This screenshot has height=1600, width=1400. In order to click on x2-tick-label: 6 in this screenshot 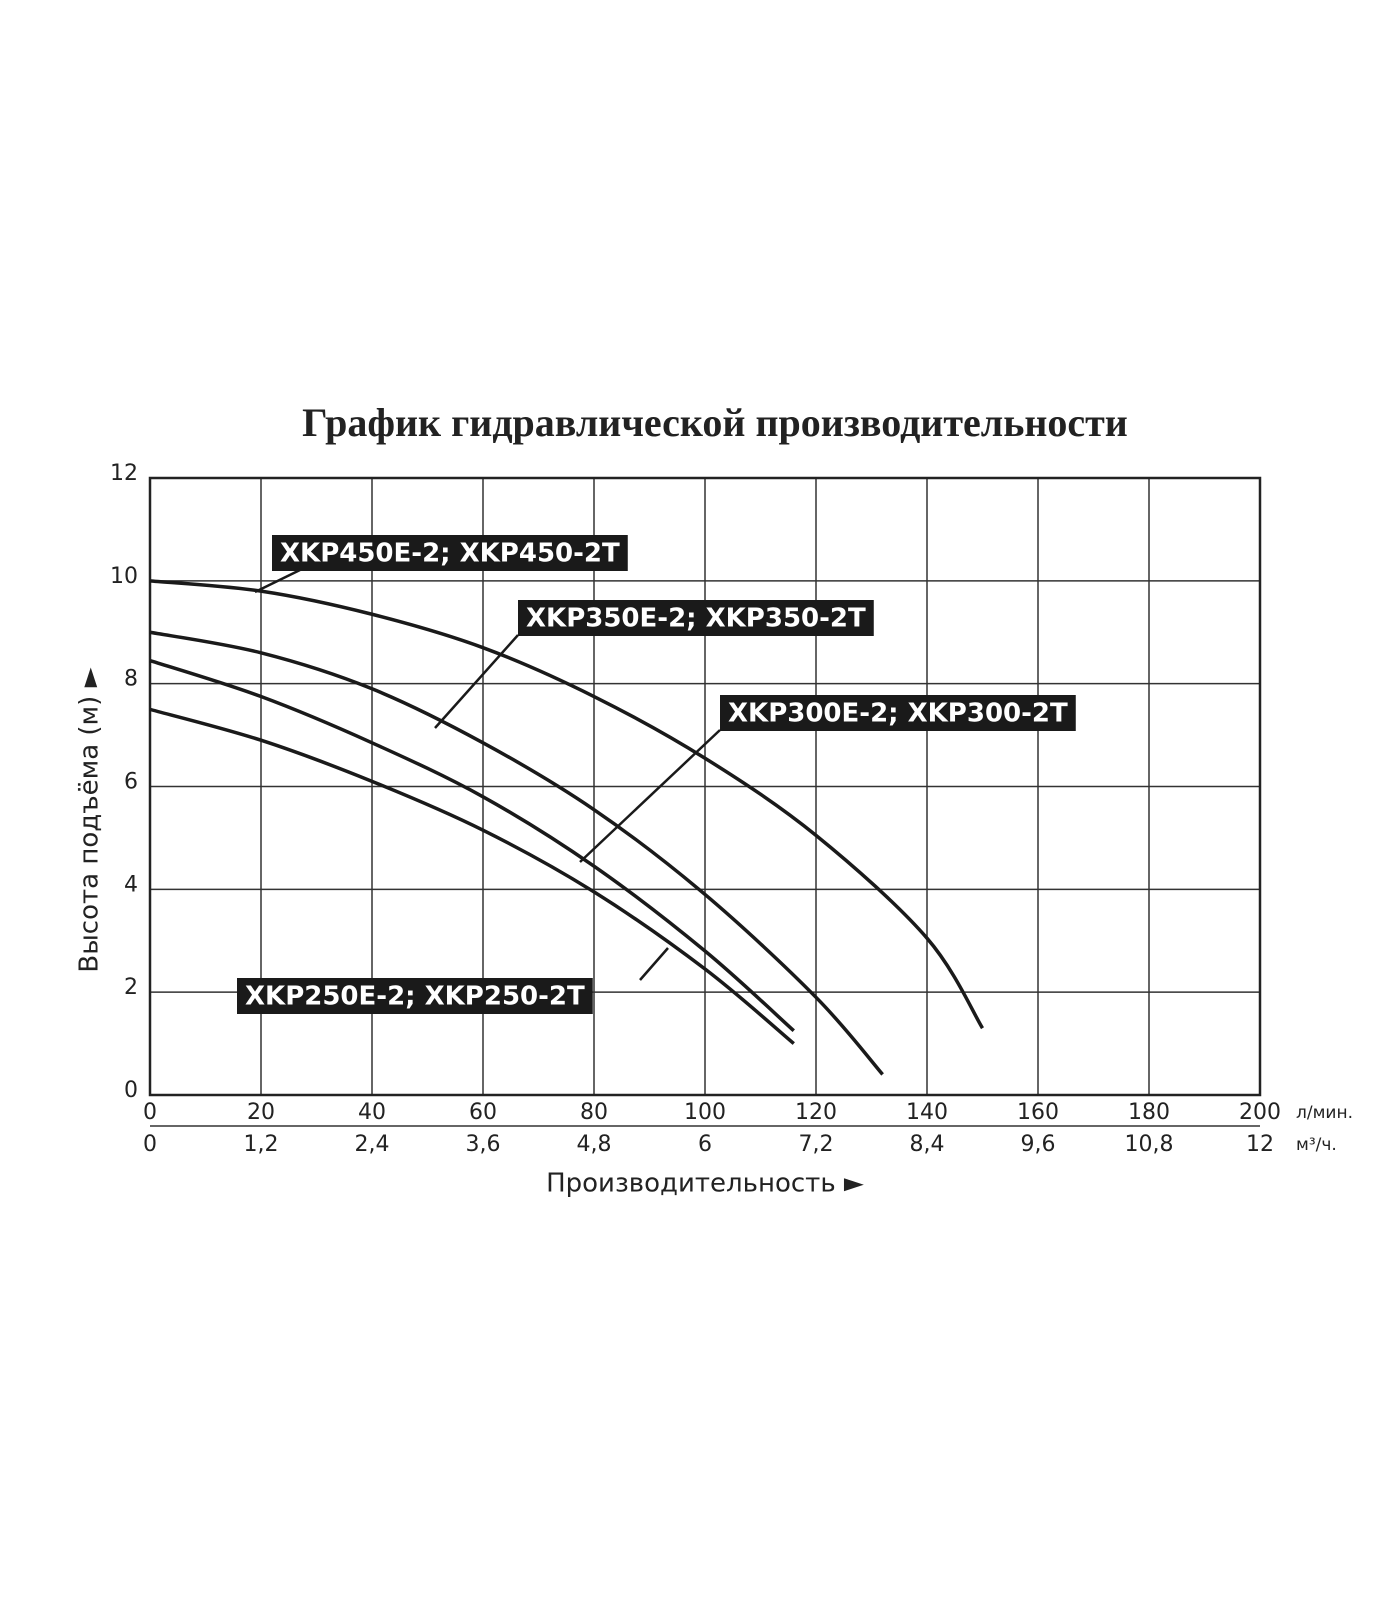, I will do `click(705, 1144)`.